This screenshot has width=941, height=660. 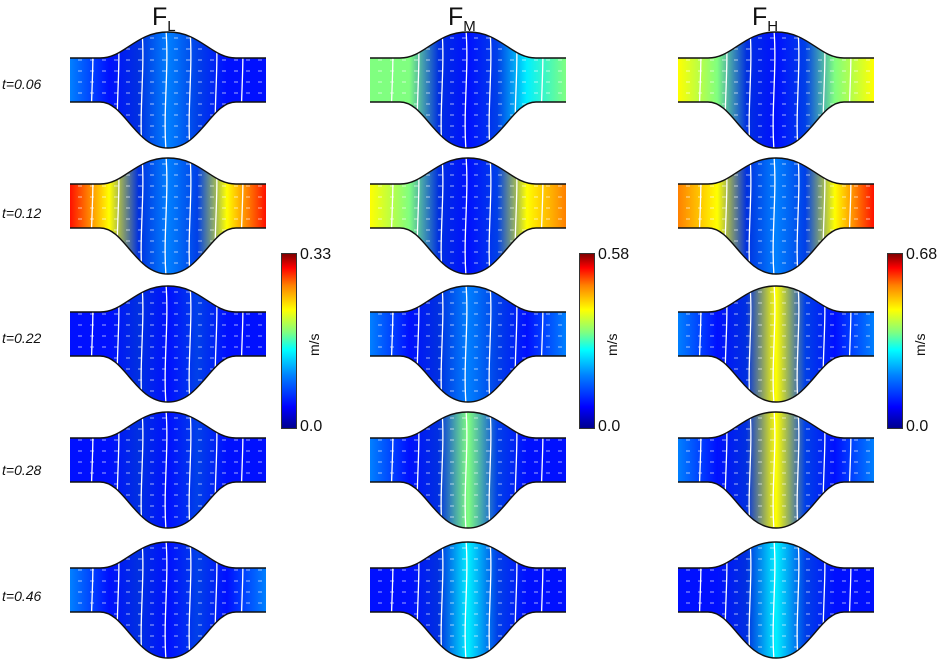 What do you see at coordinates (22, 338) in the screenshot?
I see `row-label-t022: t=0.22` at bounding box center [22, 338].